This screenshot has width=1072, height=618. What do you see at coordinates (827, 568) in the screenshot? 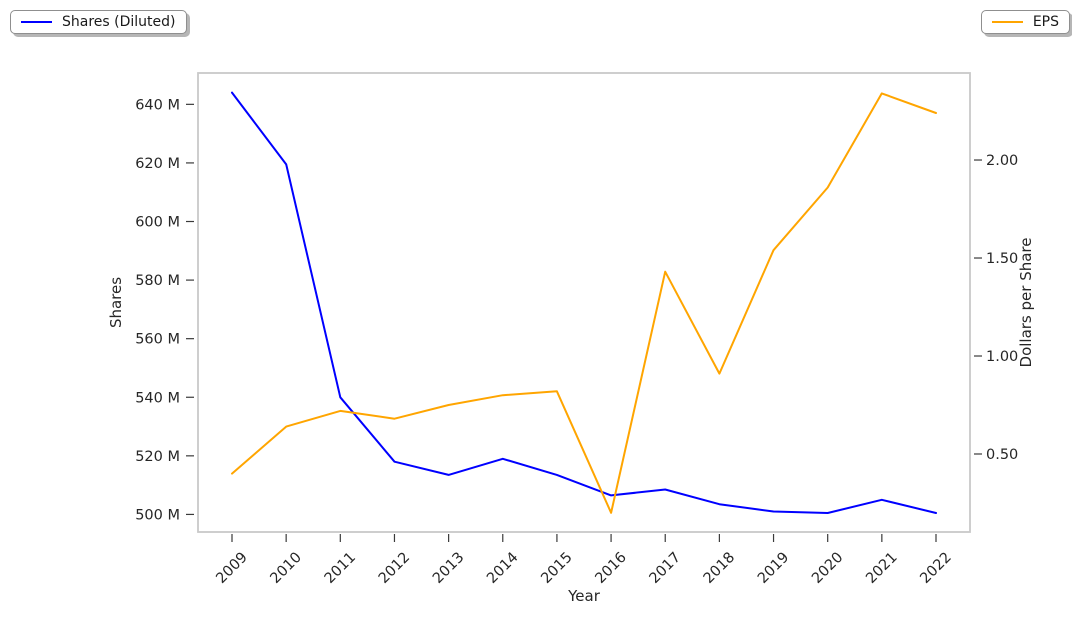
I see `x-axis-tick-label: 2020` at bounding box center [827, 568].